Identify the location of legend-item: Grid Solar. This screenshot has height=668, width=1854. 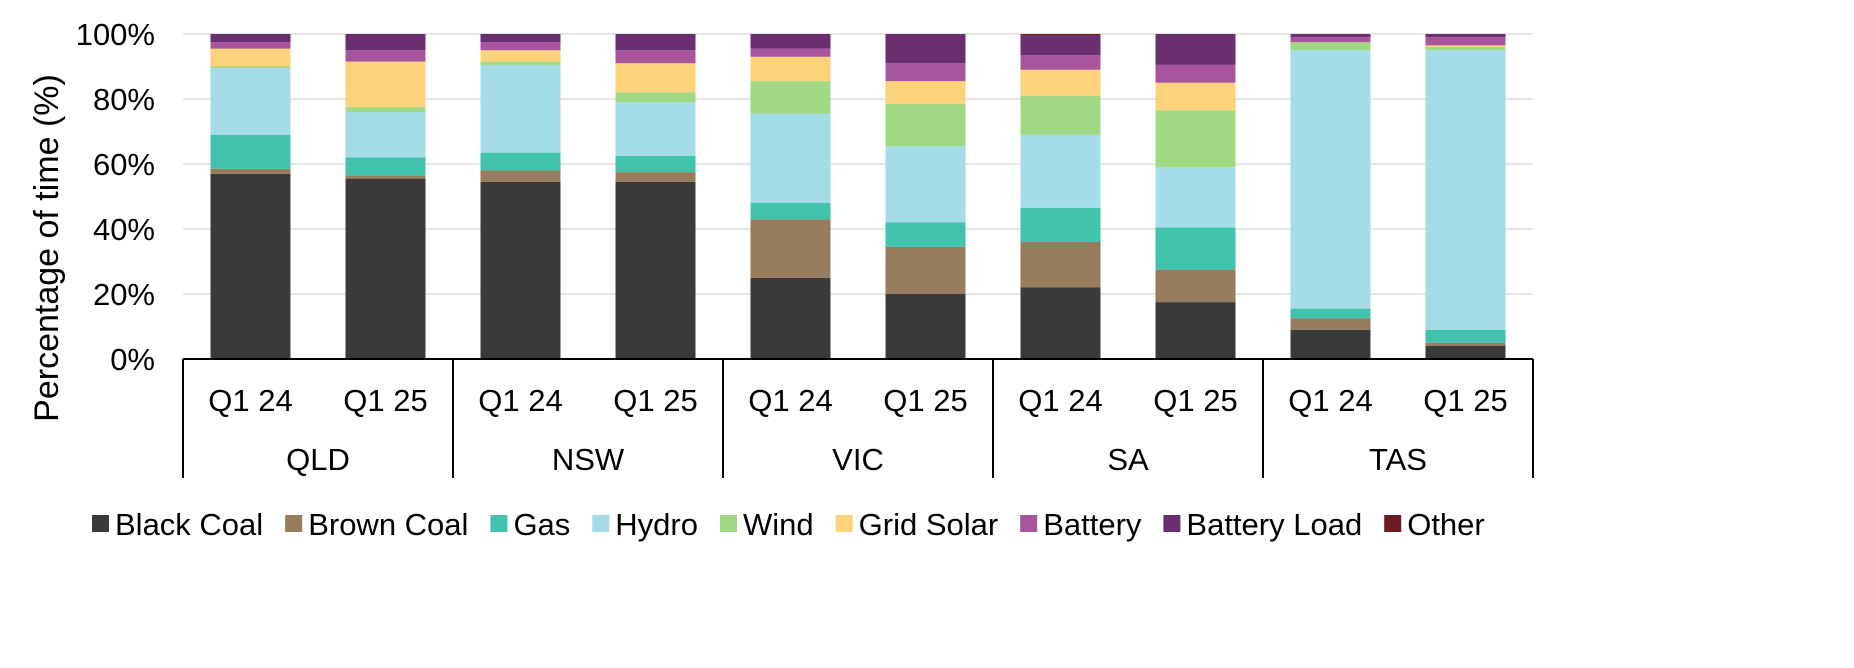
(917, 524).